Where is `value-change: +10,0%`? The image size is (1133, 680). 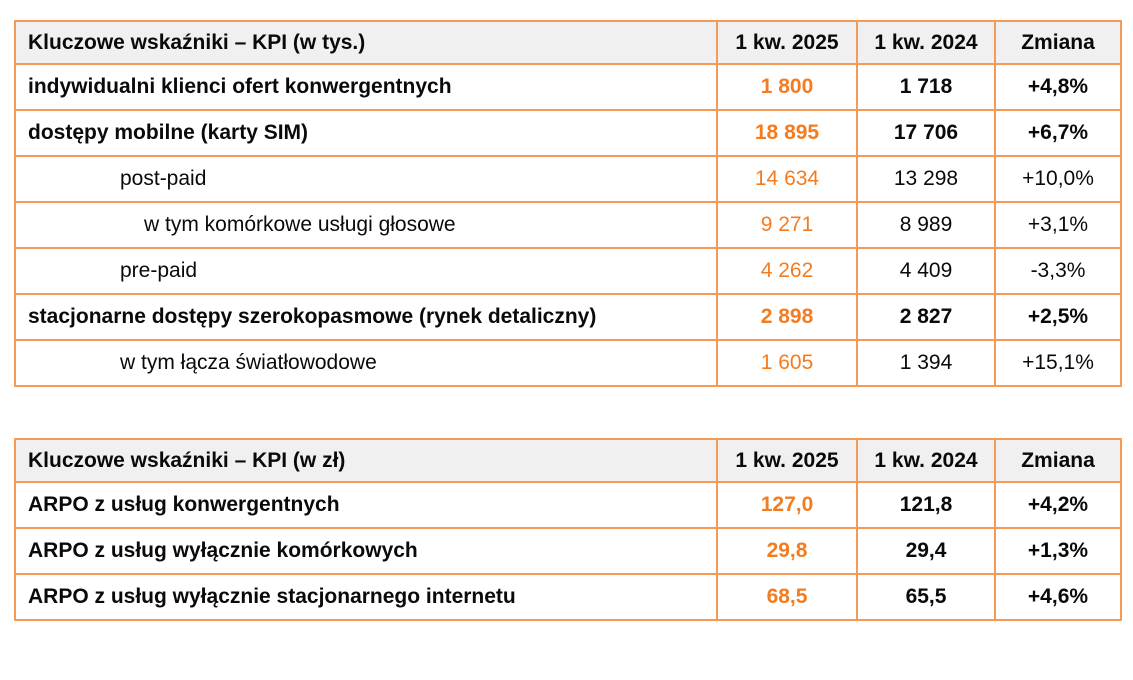 value-change: +10,0% is located at coordinates (1058, 179).